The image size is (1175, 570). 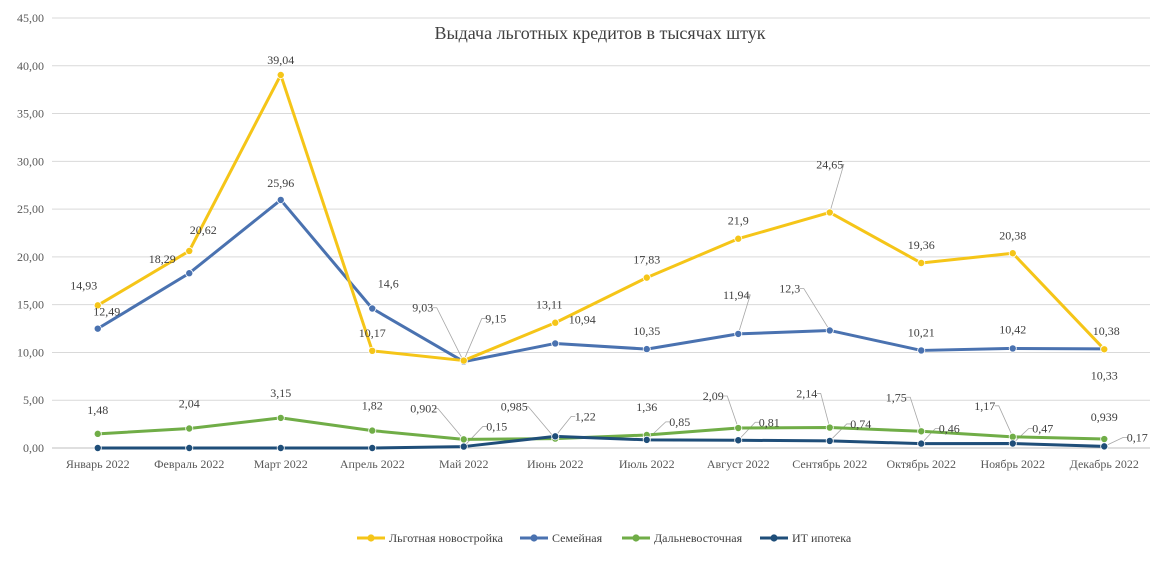 I want to click on y-tick-label: 40,00, so click(x=30, y=66).